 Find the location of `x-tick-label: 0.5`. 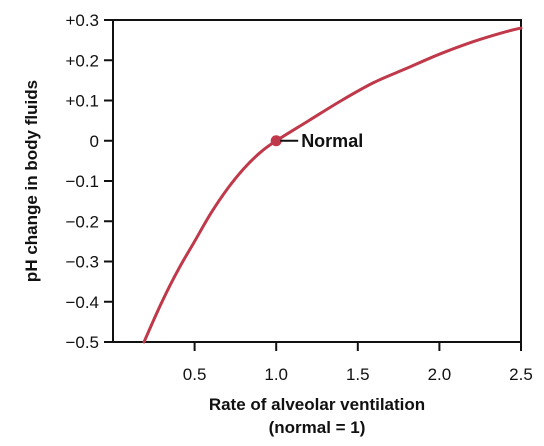

x-tick-label: 0.5 is located at coordinates (195, 374).